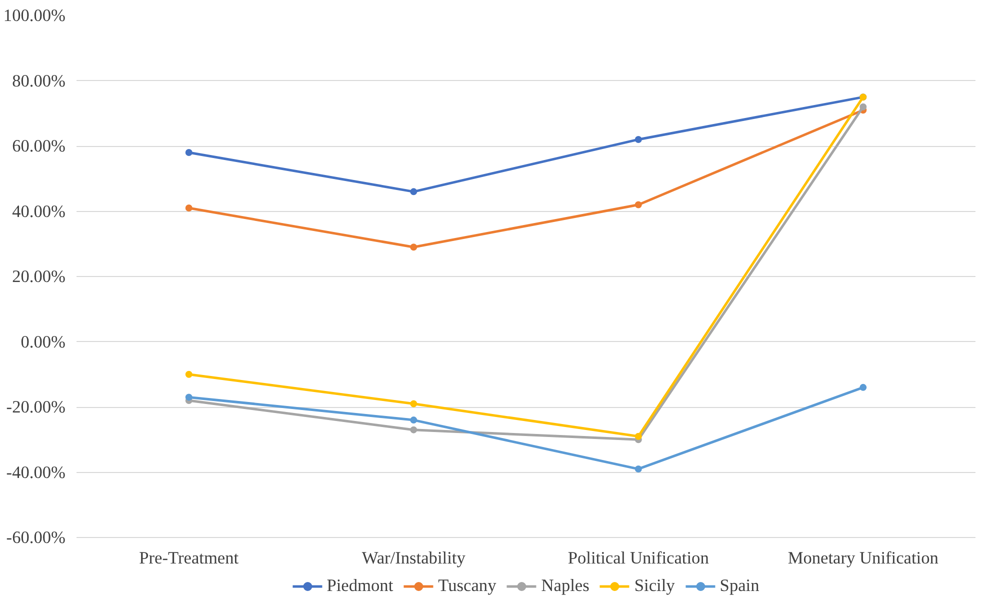  Describe the element at coordinates (414, 558) in the screenshot. I see `x-tick-label: War/Instability` at that location.